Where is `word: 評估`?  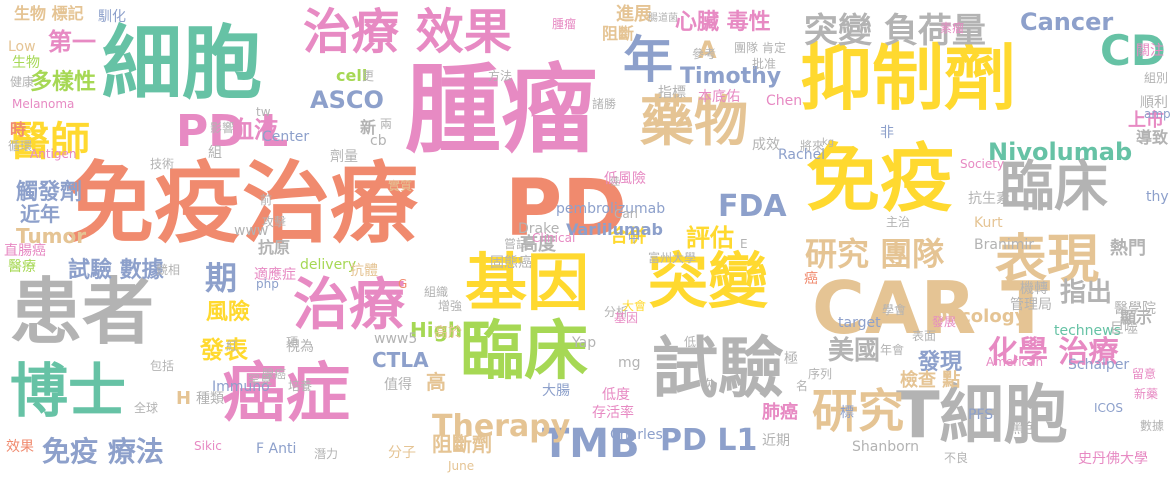
word: 評估 is located at coordinates (710, 238).